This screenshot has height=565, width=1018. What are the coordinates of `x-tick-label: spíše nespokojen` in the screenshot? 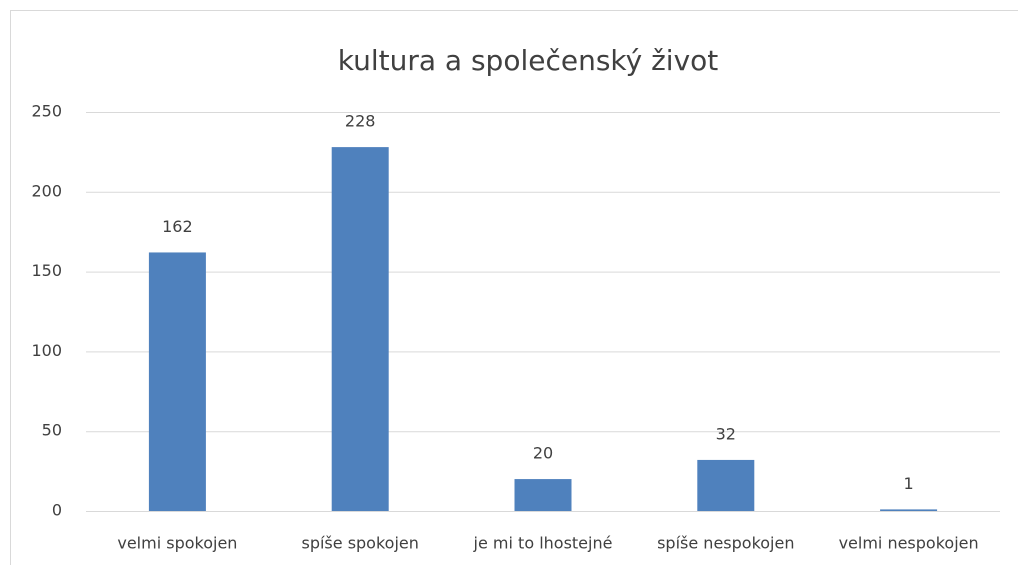 It's located at (725, 543).